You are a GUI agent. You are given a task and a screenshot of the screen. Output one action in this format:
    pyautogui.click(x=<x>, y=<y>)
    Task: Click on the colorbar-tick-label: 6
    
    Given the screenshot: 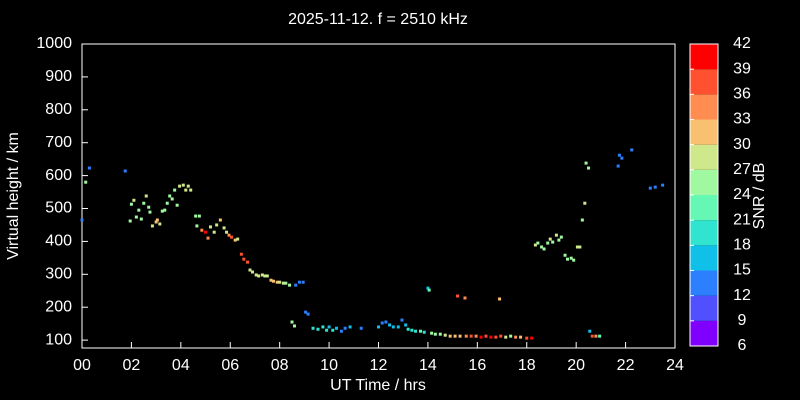 What is the action you would take?
    pyautogui.click(x=742, y=345)
    